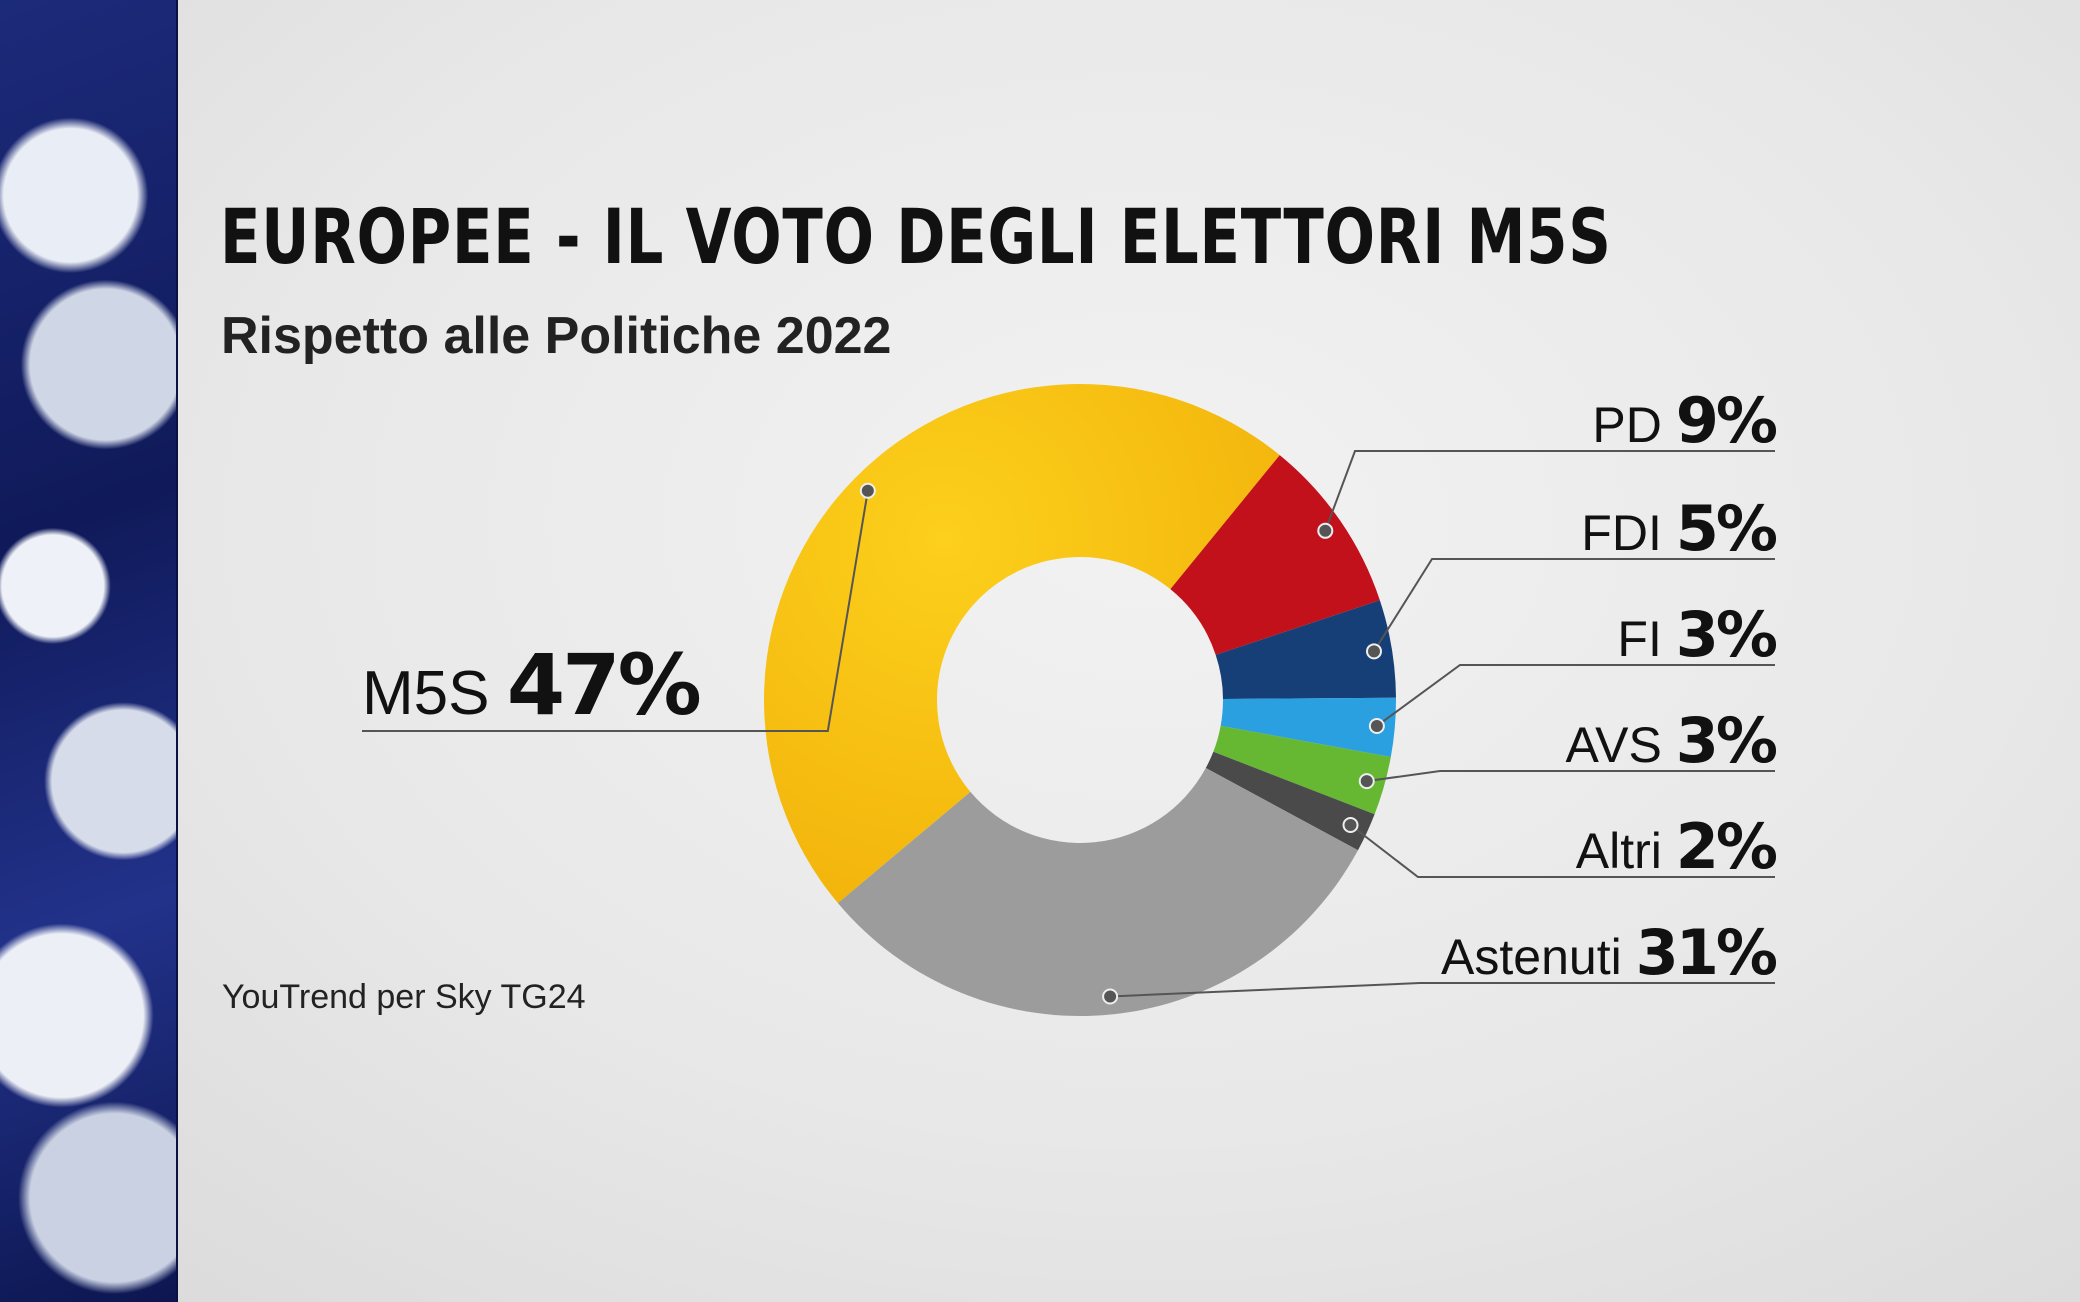  Describe the element at coordinates (1110, 996) in the screenshot. I see `leader-dot-astenuti` at that location.